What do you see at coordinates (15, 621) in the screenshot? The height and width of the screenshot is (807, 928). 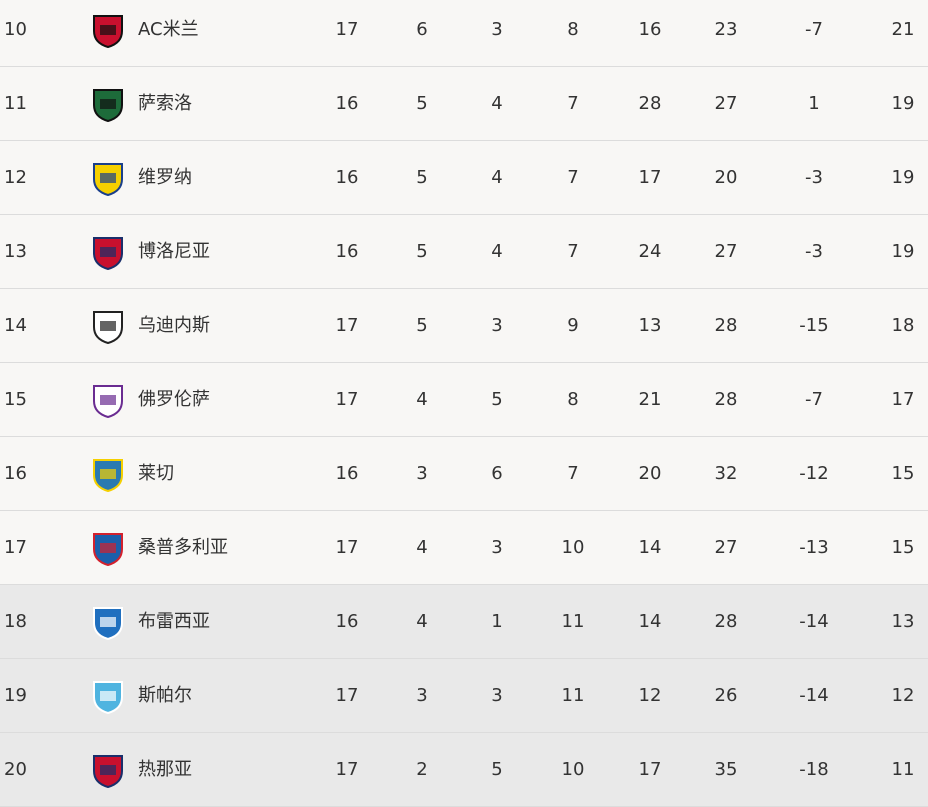 I see `rank: 18` at bounding box center [15, 621].